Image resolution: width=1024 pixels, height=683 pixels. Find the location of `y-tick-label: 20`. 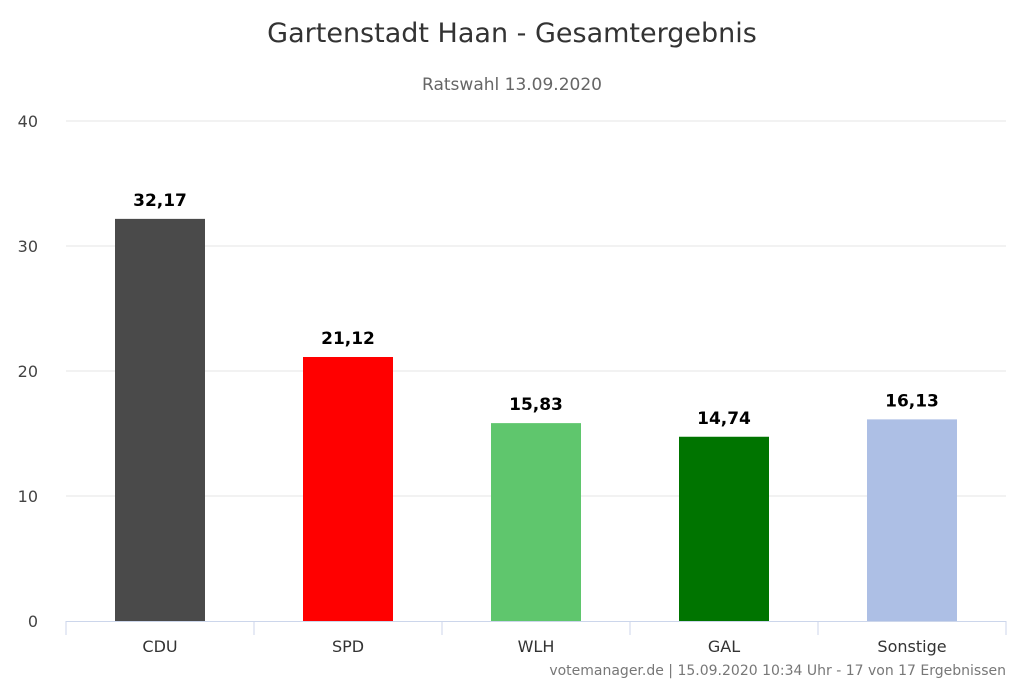

y-tick-label: 20 is located at coordinates (28, 371).